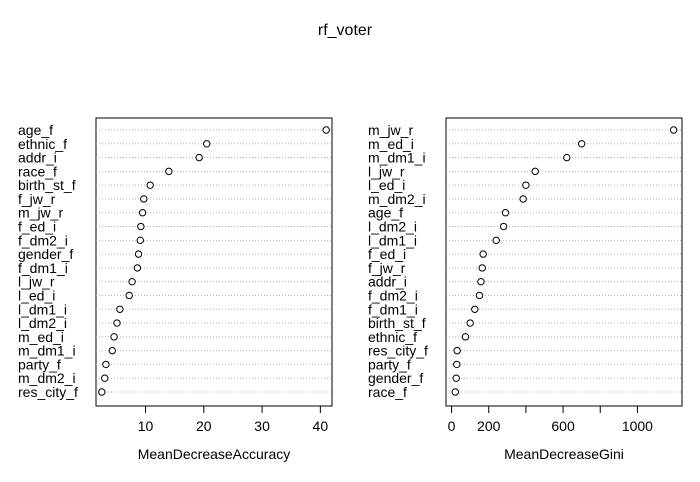  What do you see at coordinates (387, 268) in the screenshot?
I see `gini-category-label: f_jw_r` at bounding box center [387, 268].